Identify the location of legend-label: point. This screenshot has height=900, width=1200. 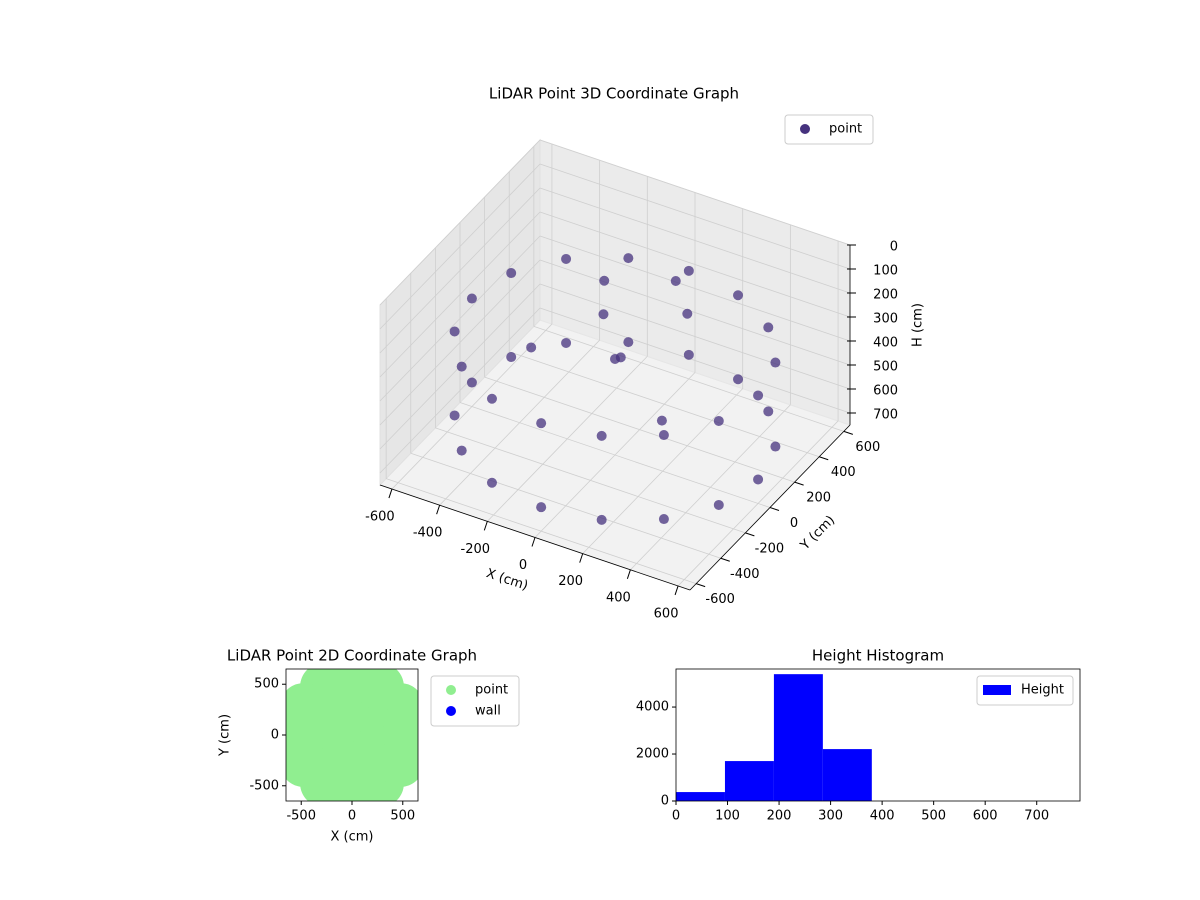
(845, 129).